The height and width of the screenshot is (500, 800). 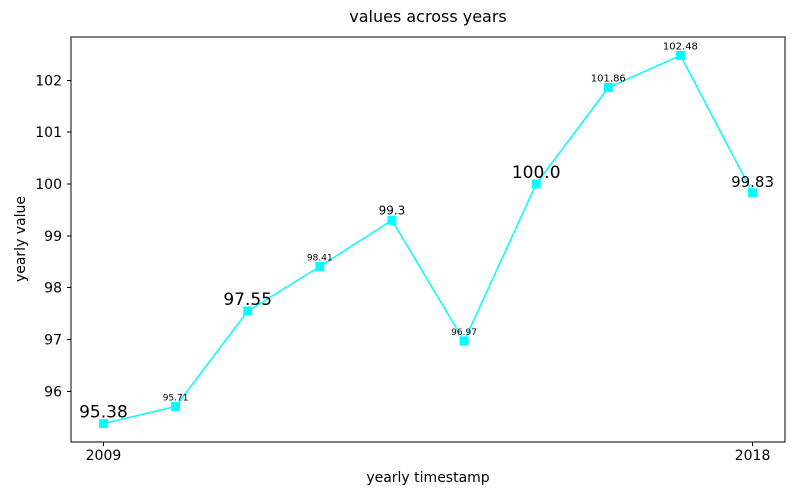 I want to click on x-tick-label: 2009, so click(x=104, y=456).